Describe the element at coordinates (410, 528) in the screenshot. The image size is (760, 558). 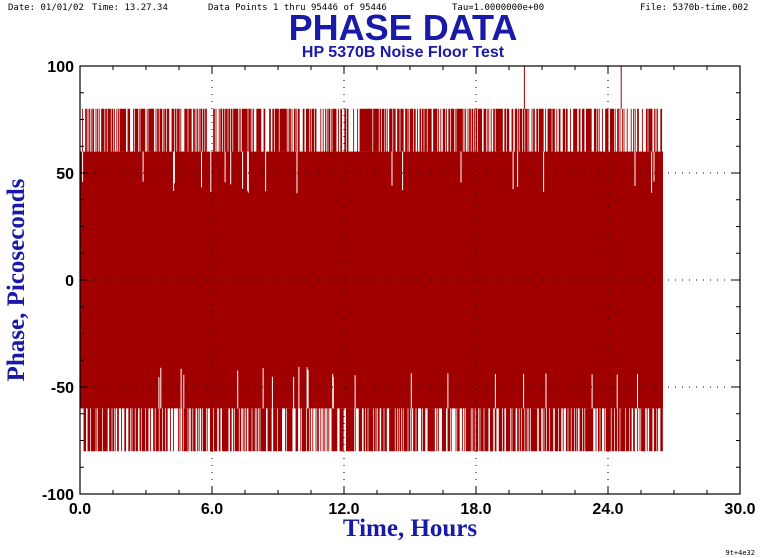
I see `x-axis-label: Time, Hours` at that location.